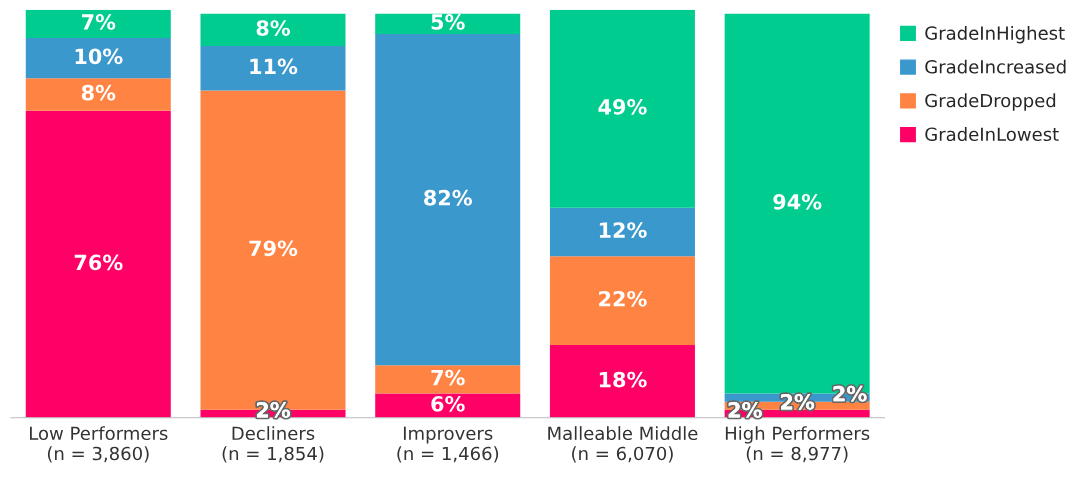 The image size is (1092, 483). I want to click on x-tick-label: High Performers (n = 8,977), so click(797, 444).